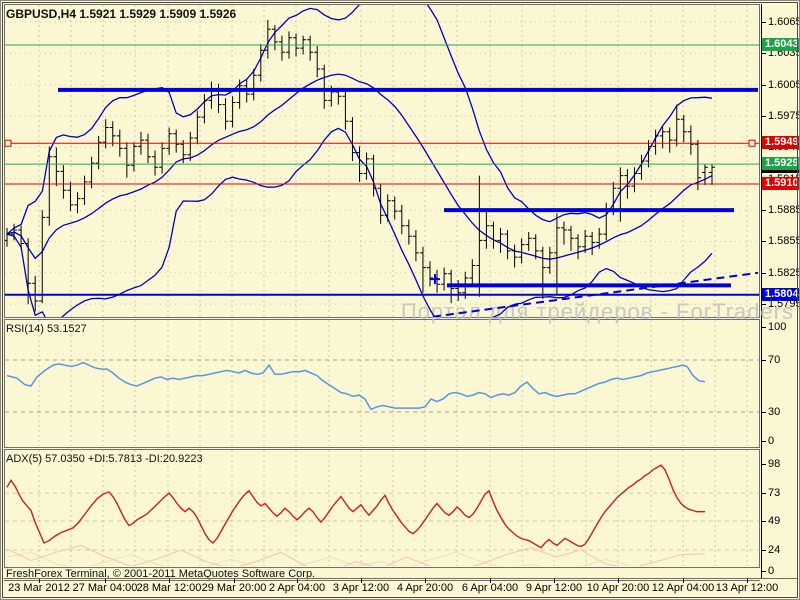  I want to click on time-tick-label: 6 Apr 04:00, so click(490, 588).